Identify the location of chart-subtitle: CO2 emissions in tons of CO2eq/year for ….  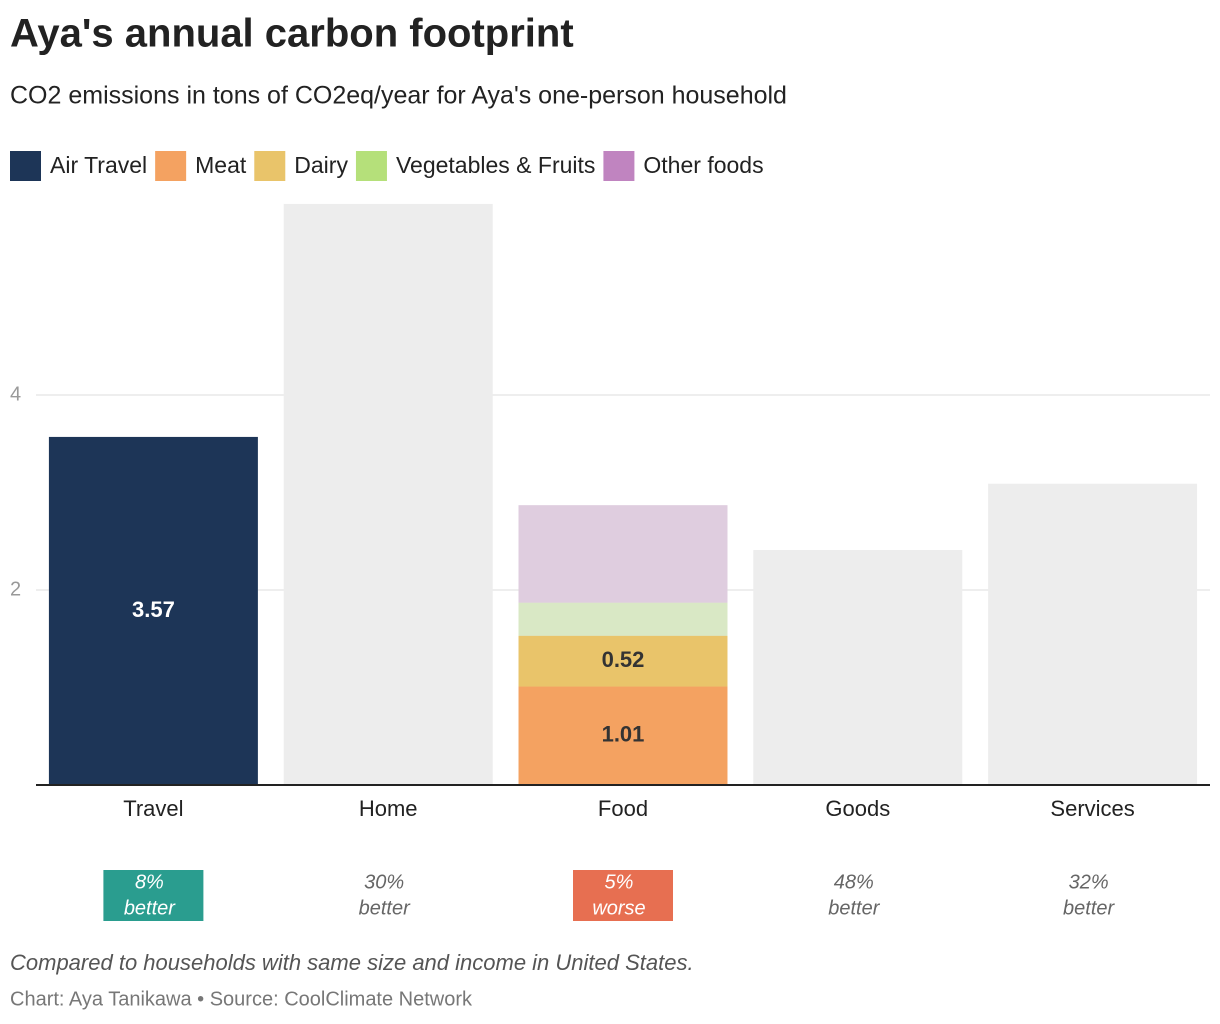
(398, 96).